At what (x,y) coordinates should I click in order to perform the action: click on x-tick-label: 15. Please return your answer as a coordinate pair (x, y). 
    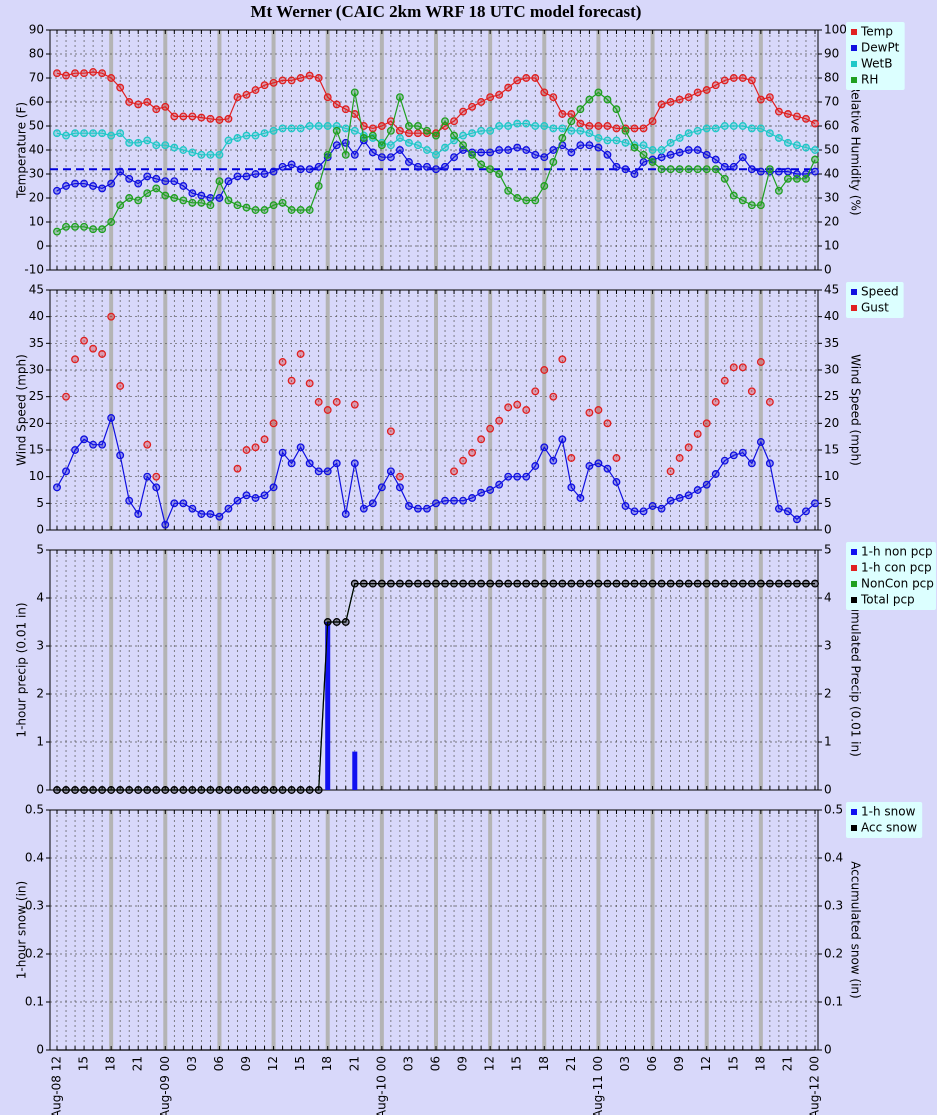
    Looking at the image, I should click on (84, 1063).